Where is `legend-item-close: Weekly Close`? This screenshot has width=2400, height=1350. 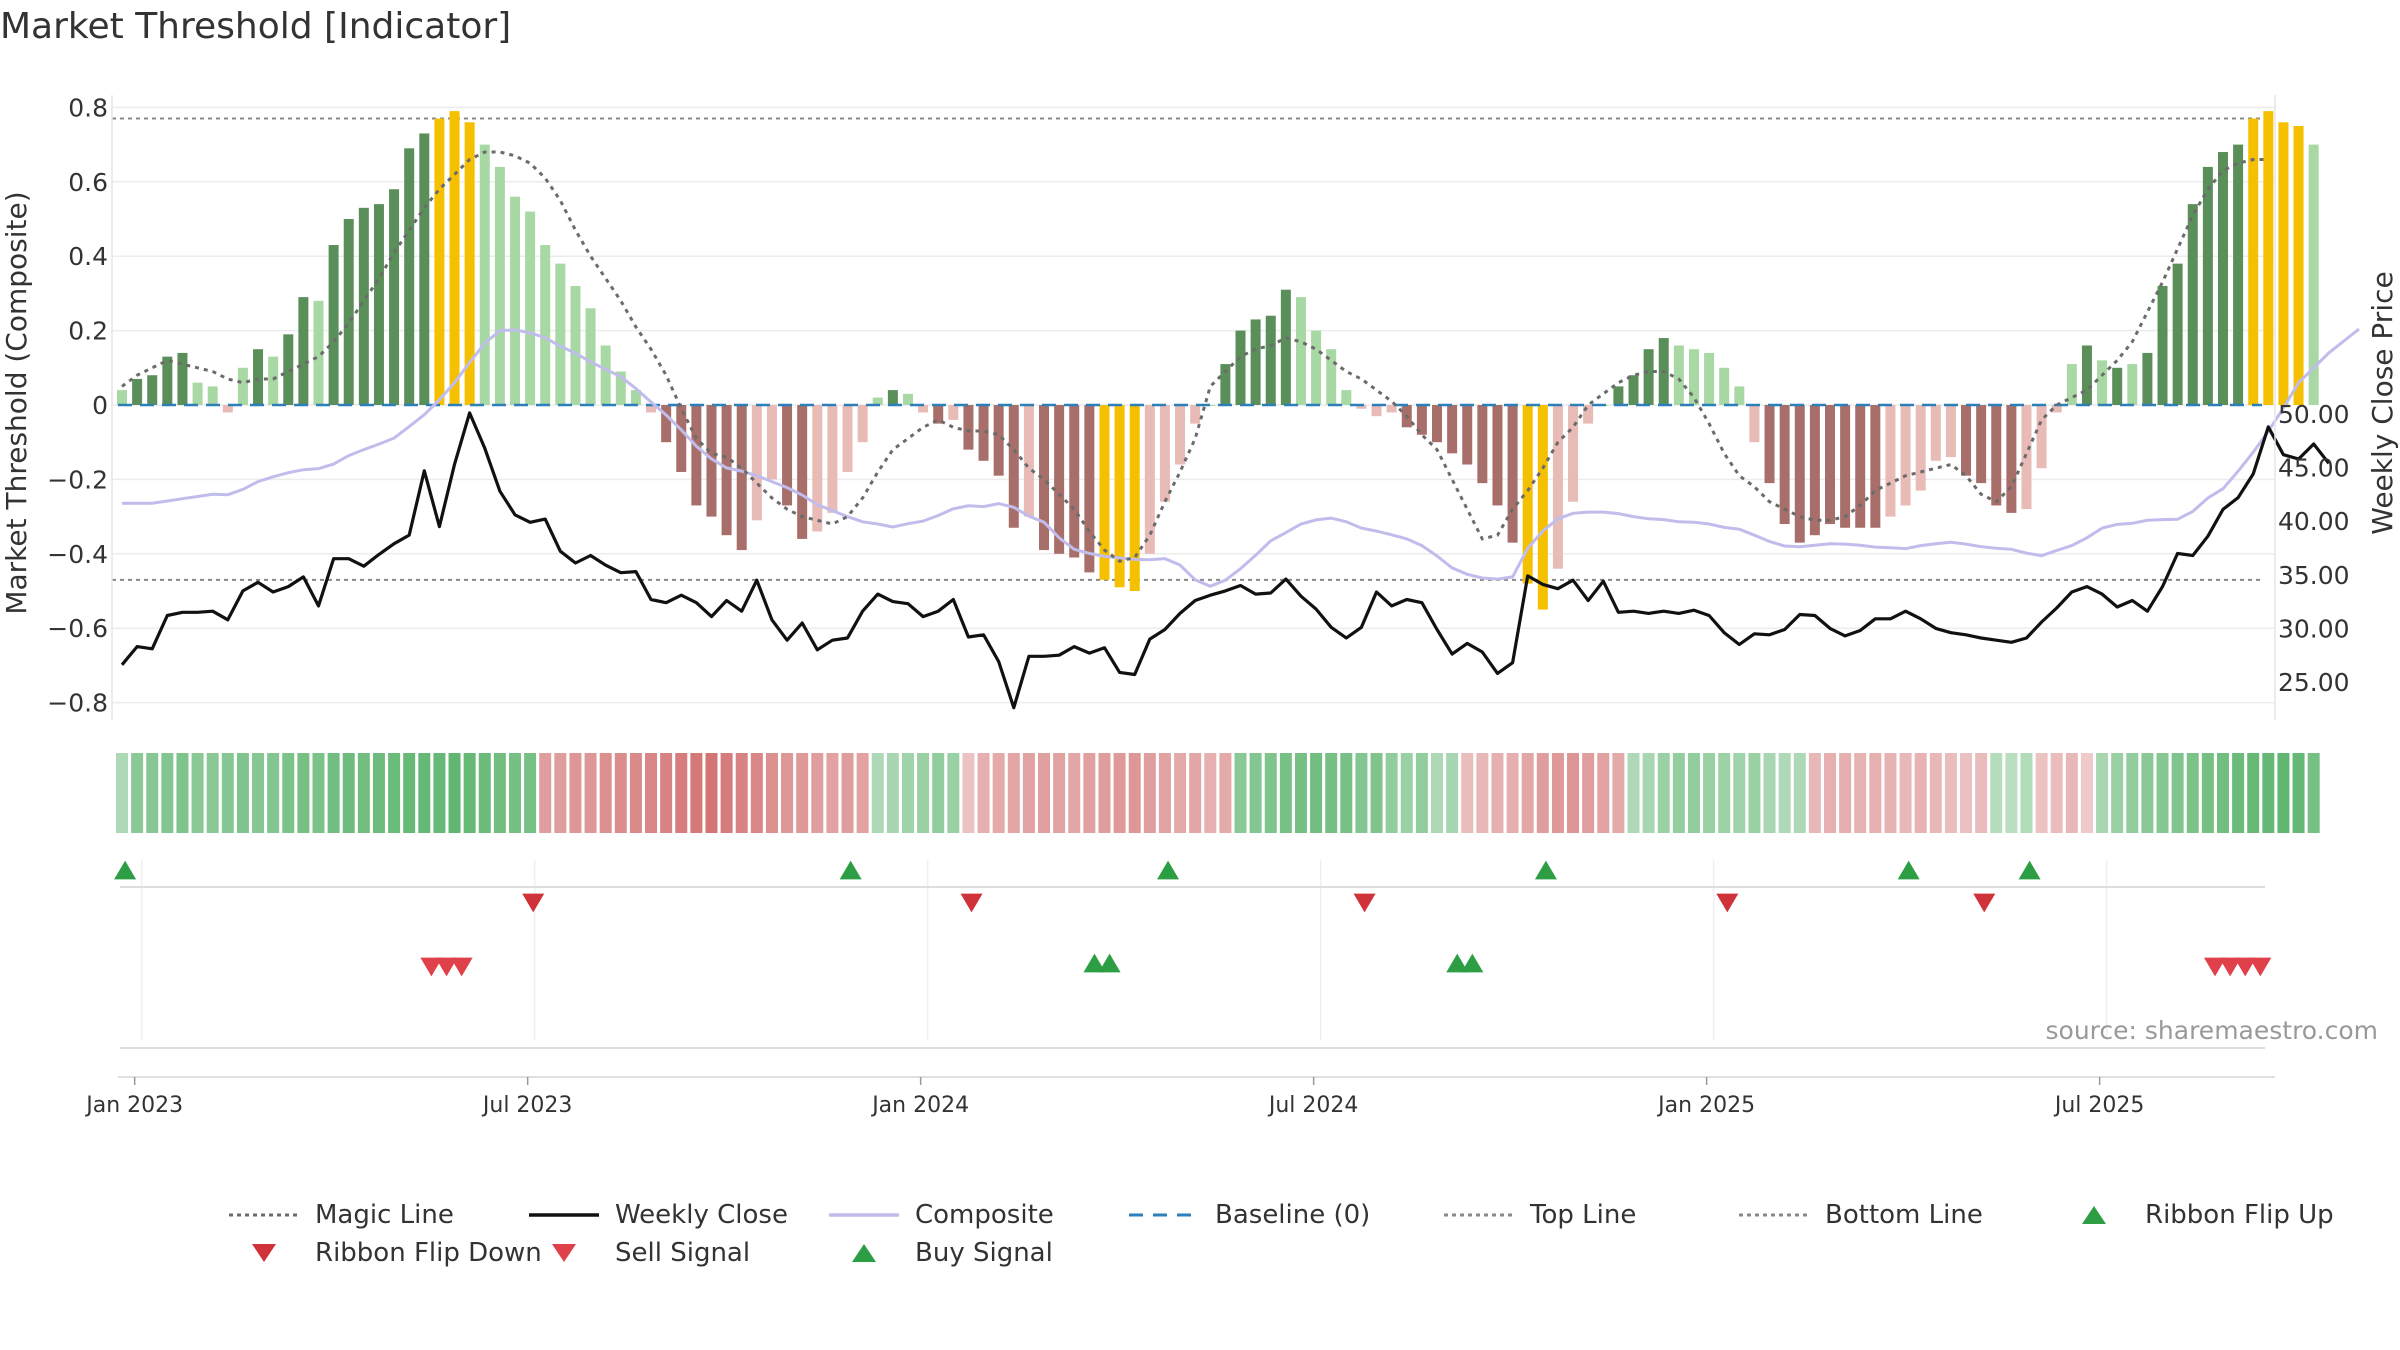
legend-item-close: Weekly Close is located at coordinates (656, 1215).